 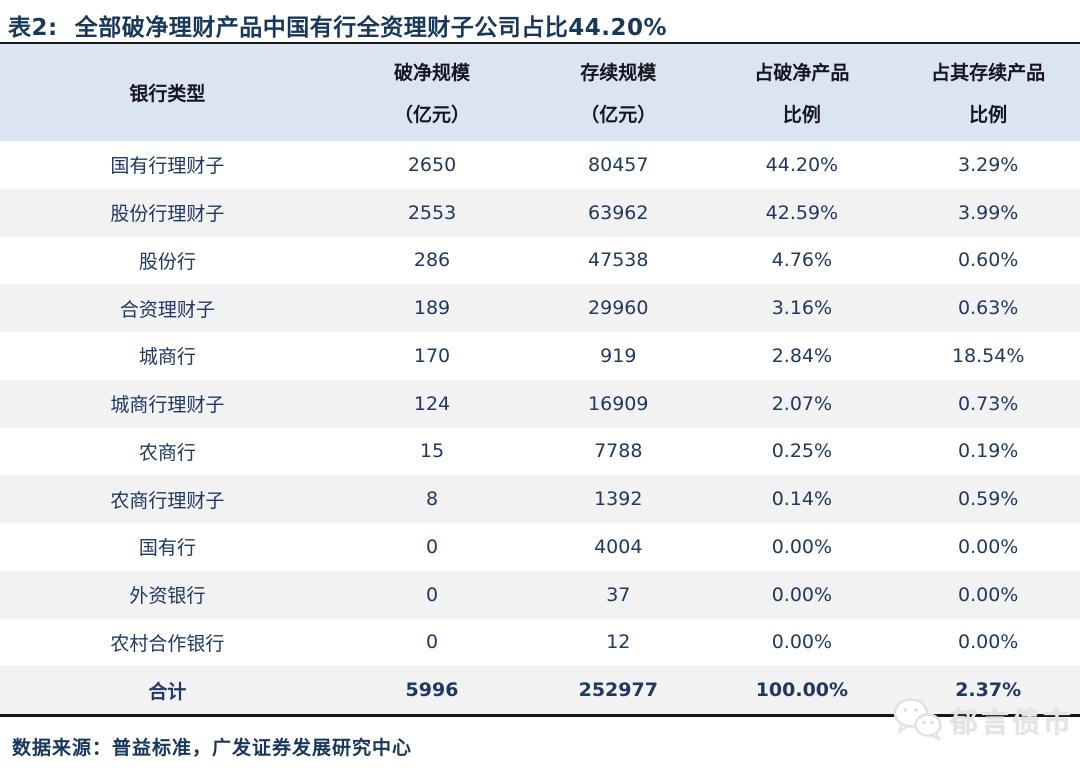 I want to click on cell-share-outstanding: 0.73%, so click(x=988, y=403).